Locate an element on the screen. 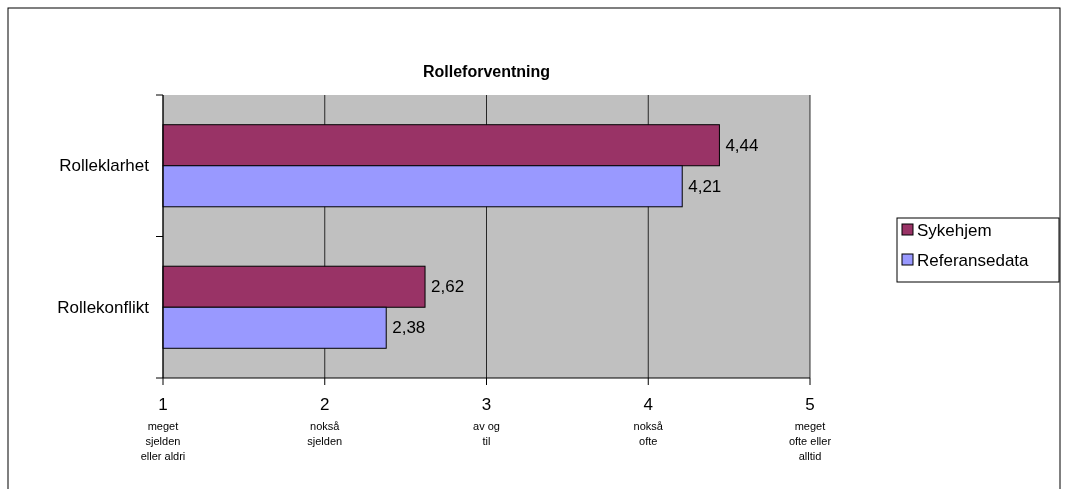 The image size is (1069, 489). x-tick-label: 5 meget ofte eller alltid is located at coordinates (810, 428).